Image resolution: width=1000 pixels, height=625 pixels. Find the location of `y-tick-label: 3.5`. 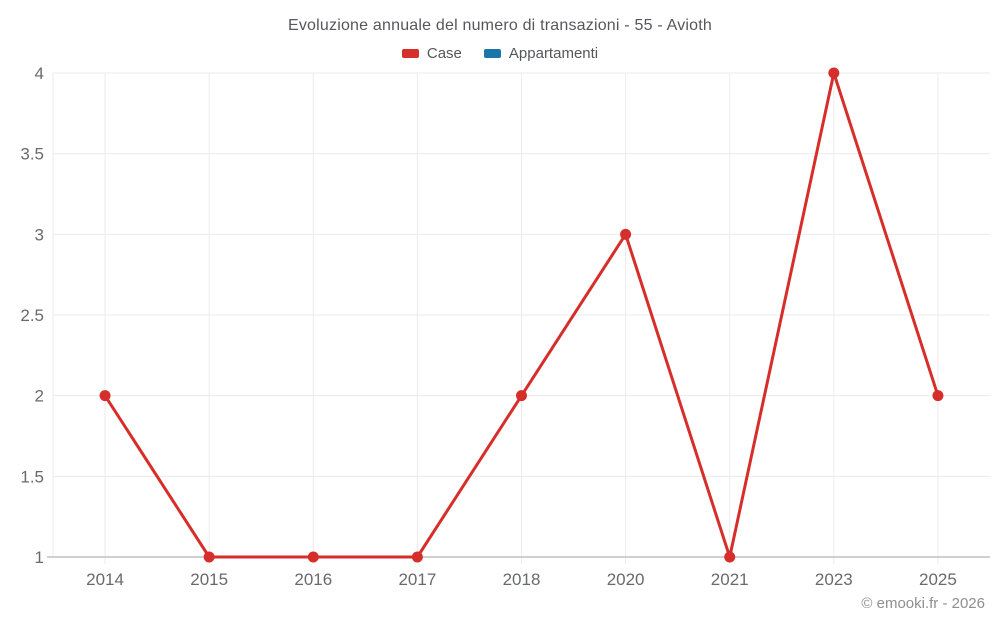

y-tick-label: 3.5 is located at coordinates (32, 154).